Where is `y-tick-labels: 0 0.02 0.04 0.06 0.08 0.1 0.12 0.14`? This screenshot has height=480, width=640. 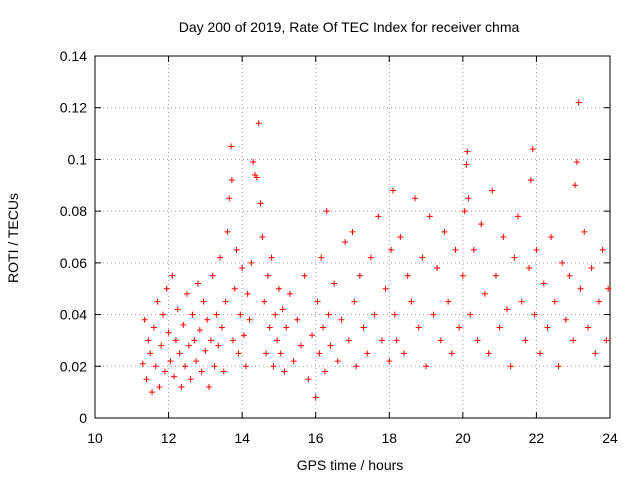
y-tick-labels: 0 0.02 0.04 0.06 0.08 0.1 0.12 0.14 is located at coordinates (73, 237).